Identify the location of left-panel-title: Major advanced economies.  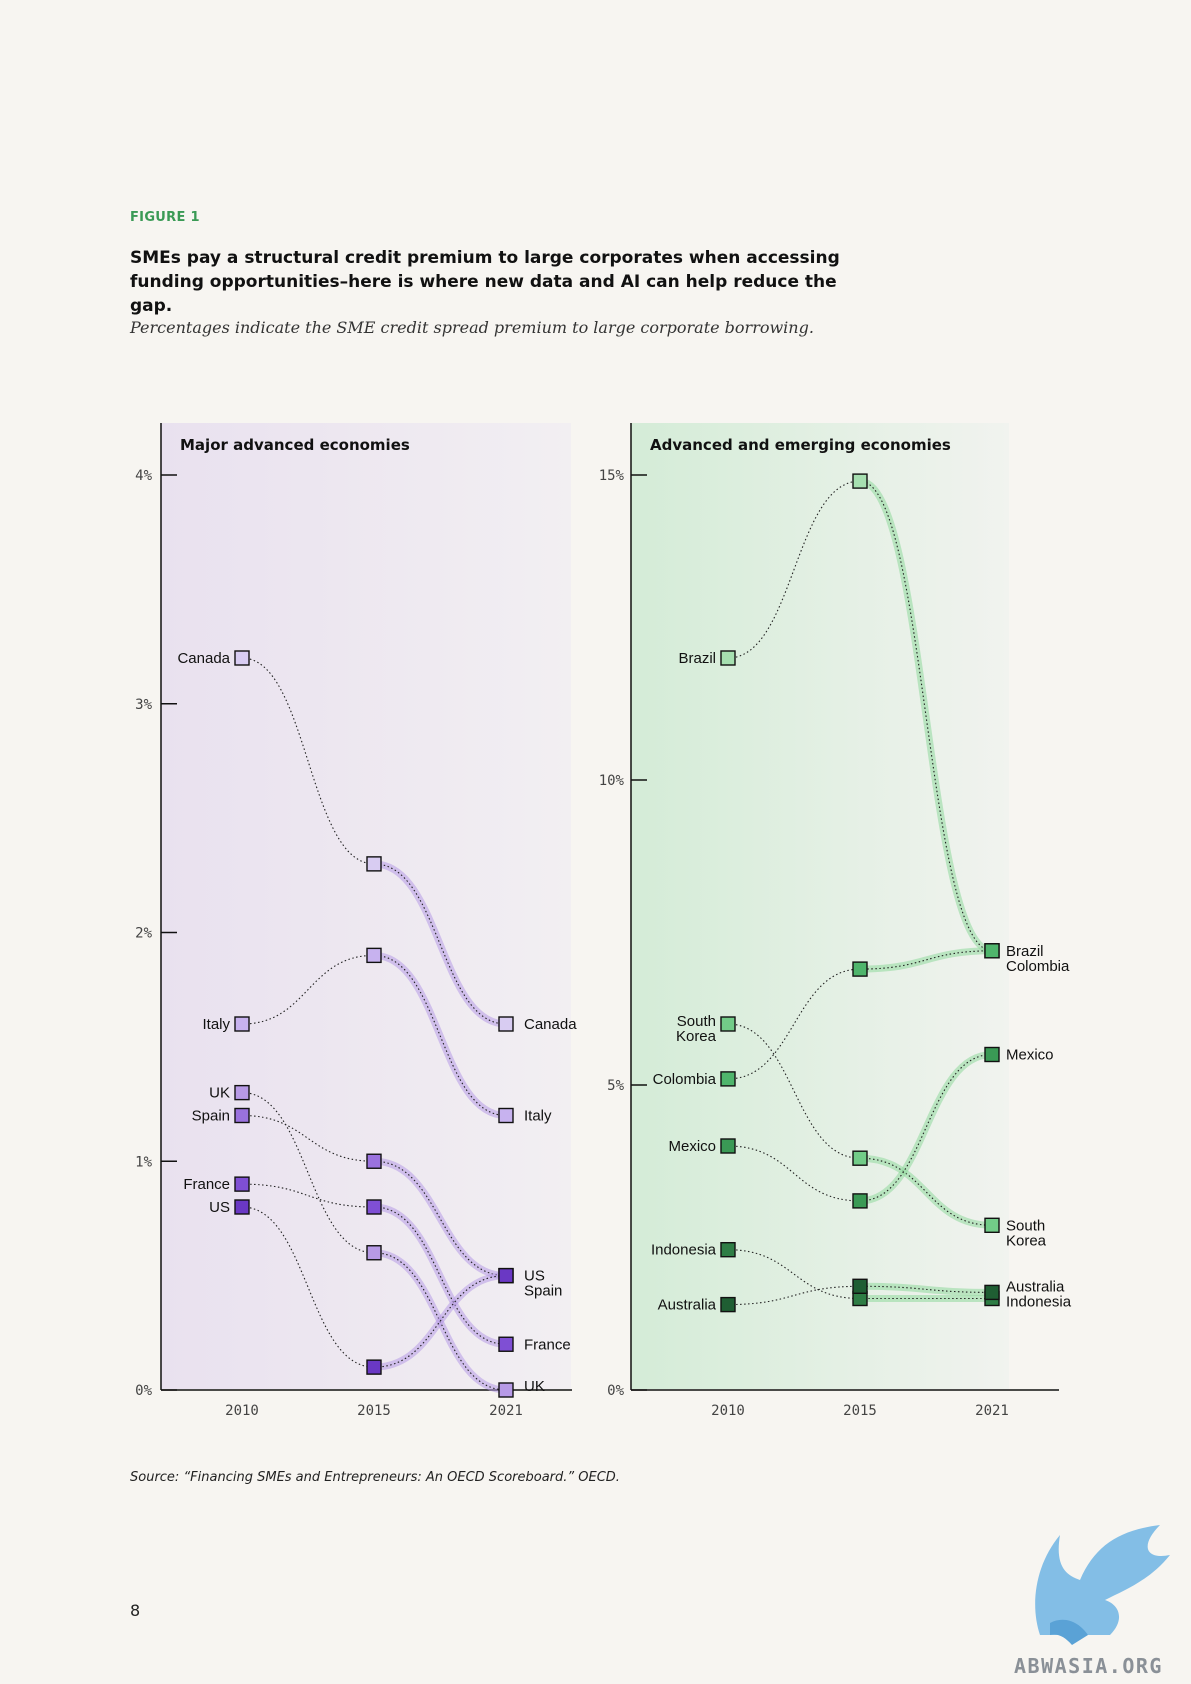
(295, 445).